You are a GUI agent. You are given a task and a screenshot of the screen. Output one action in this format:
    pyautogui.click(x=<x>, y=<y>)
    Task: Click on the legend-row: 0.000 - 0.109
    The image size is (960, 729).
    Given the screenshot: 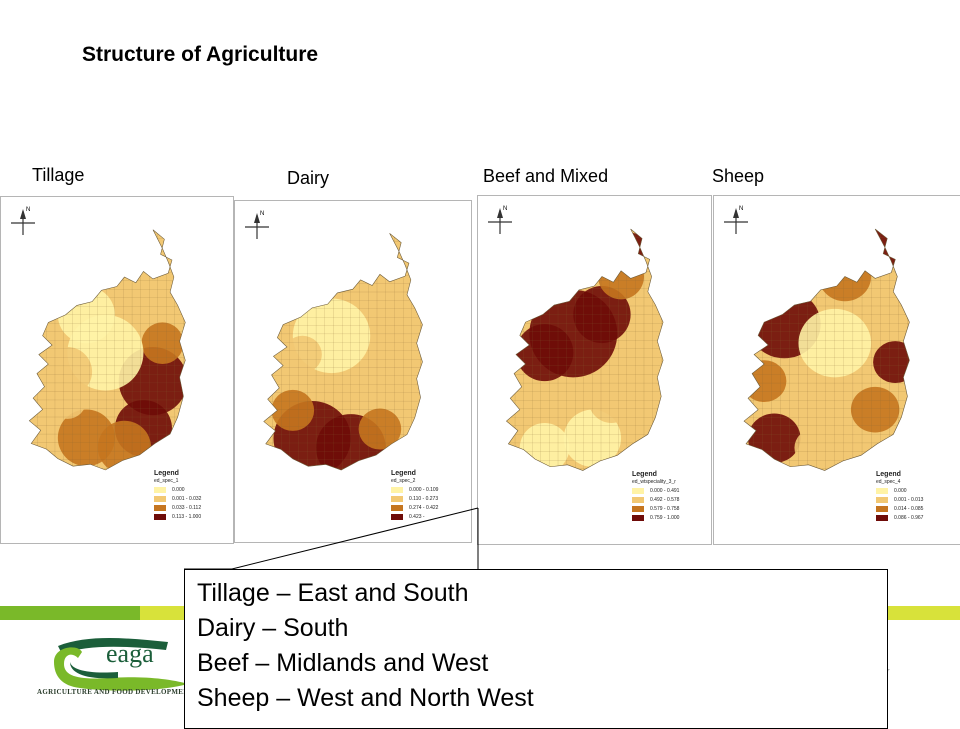 What is the action you would take?
    pyautogui.click(x=414, y=490)
    